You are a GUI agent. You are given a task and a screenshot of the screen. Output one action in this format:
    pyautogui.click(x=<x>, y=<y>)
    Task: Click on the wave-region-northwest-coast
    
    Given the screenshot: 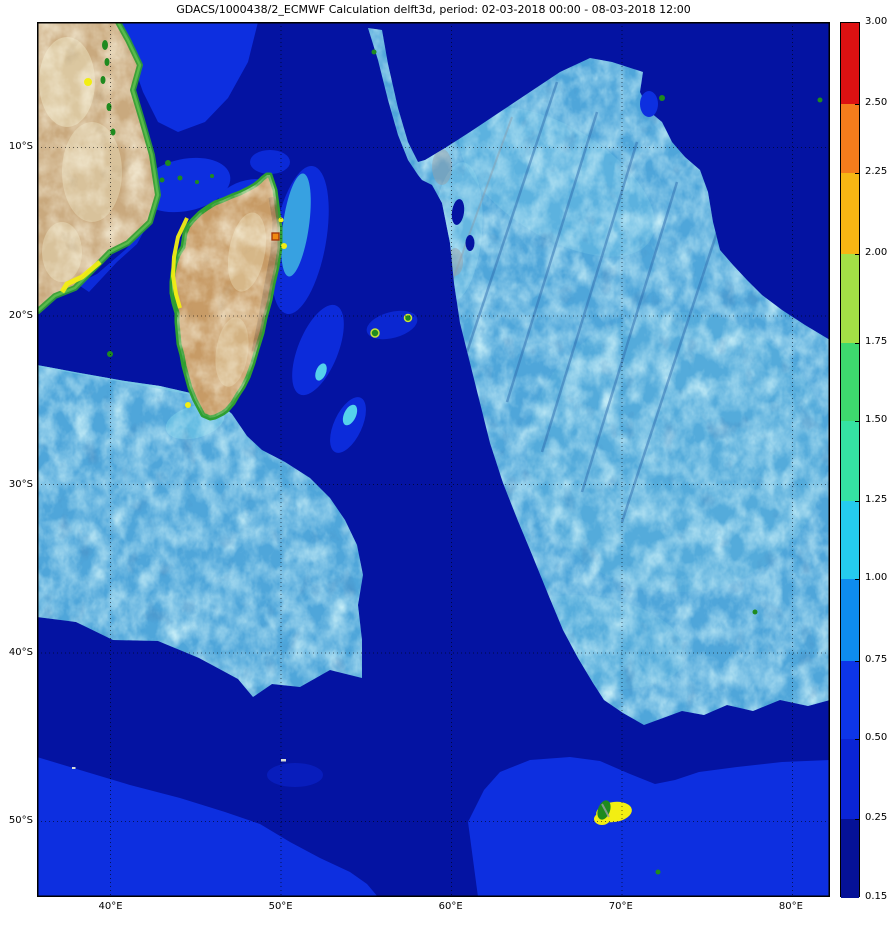 What is the action you would take?
    pyautogui.click(x=185, y=77)
    